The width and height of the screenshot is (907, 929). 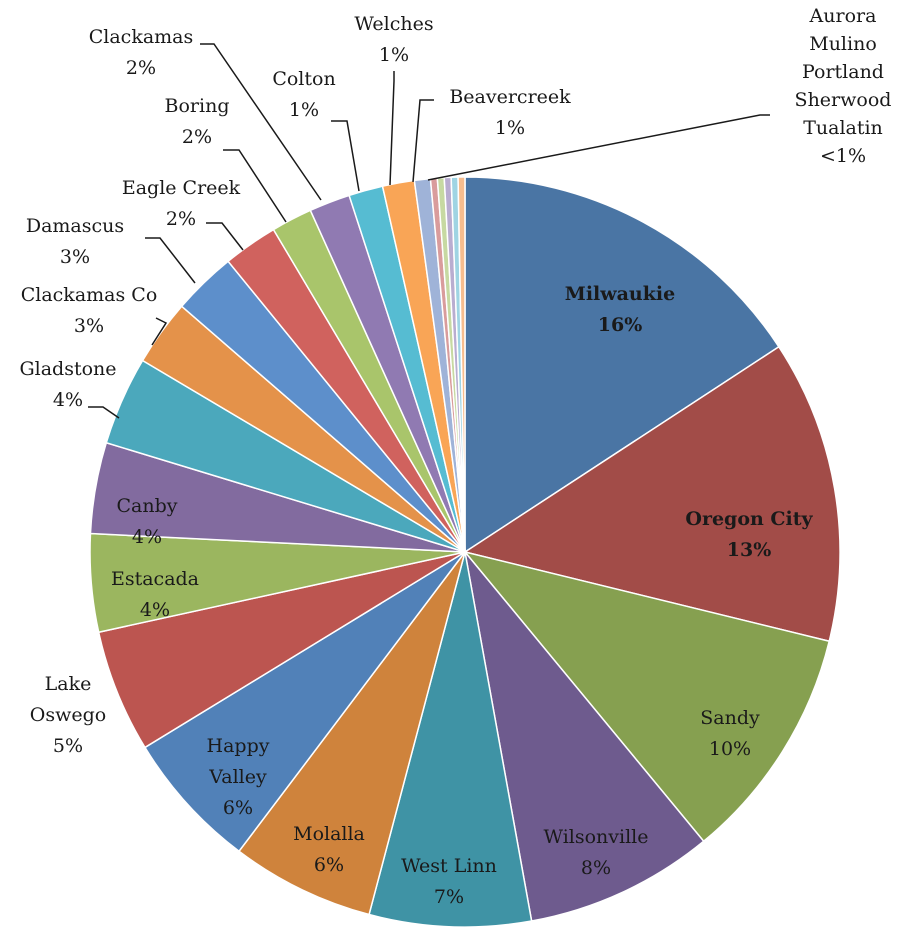 I want to click on grouped-label-line-4: Tualatin, so click(x=843, y=128).